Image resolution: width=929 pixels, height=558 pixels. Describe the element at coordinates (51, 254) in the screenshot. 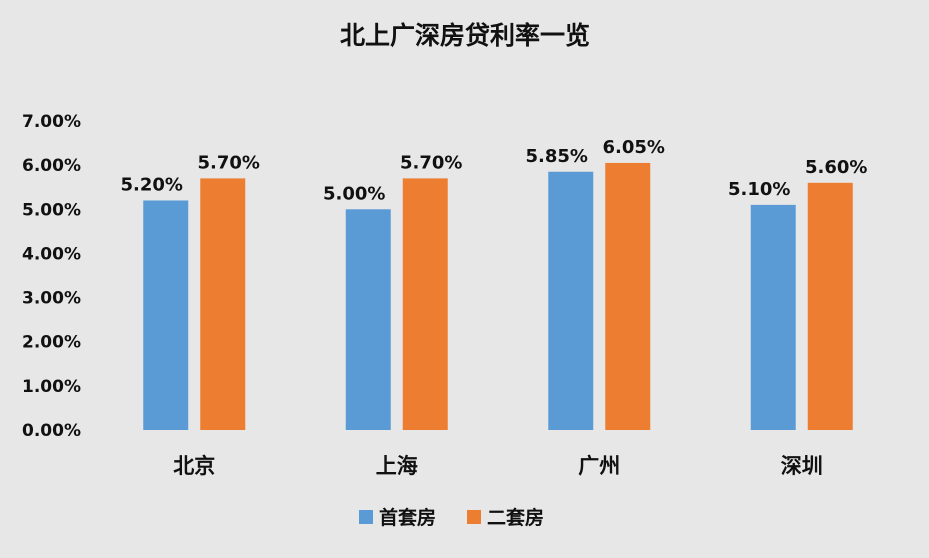

I see `y-tick-label: 4.00%` at that location.